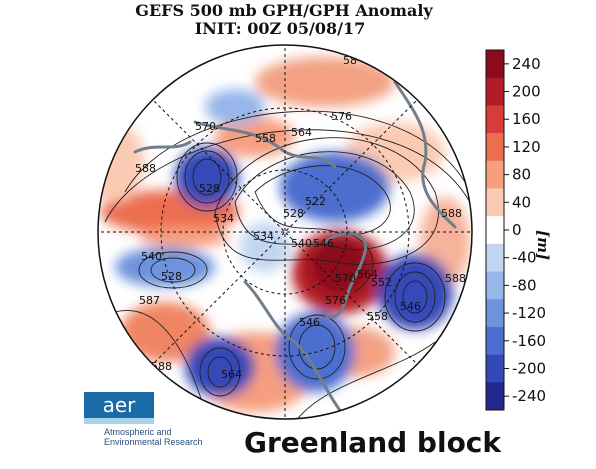 The width and height of the screenshot is (596, 469). Describe the element at coordinates (149, 300) in the screenshot. I see `contour-label: 587` at that location.